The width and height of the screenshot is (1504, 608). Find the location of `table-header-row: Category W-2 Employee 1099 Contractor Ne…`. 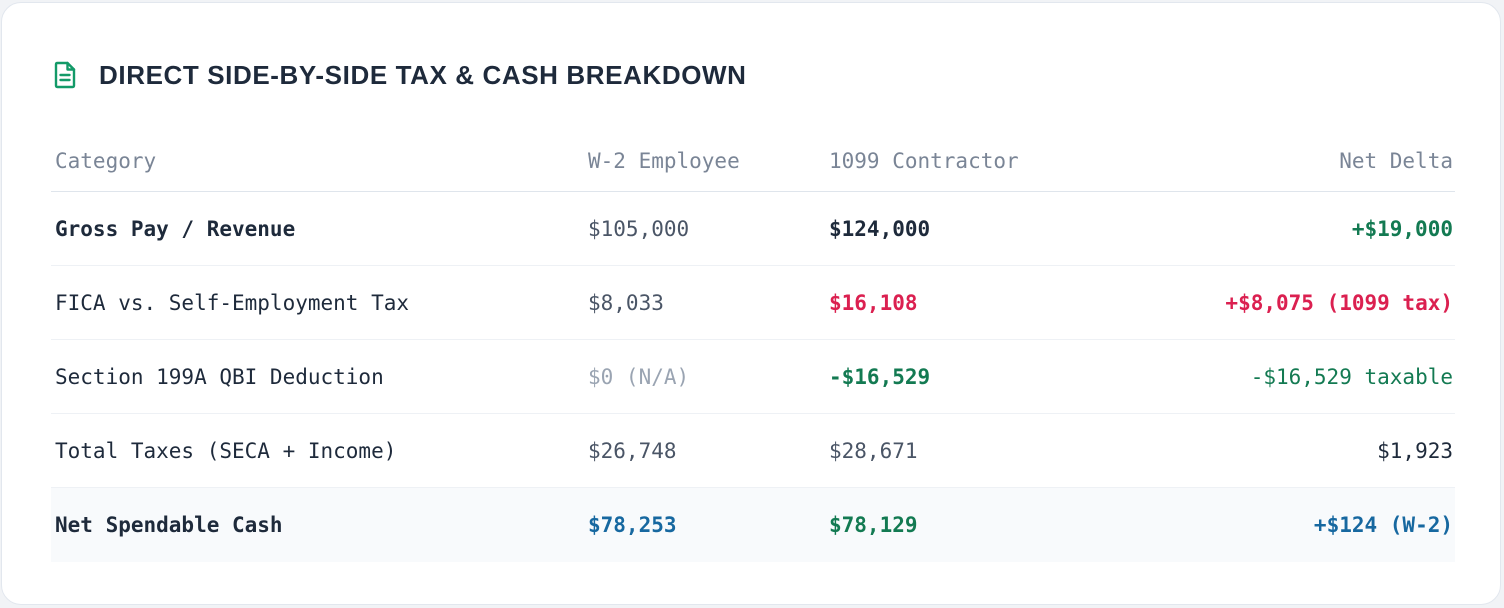

table-header-row: Category W-2 Employee 1099 Contractor Ne… is located at coordinates (753, 161).